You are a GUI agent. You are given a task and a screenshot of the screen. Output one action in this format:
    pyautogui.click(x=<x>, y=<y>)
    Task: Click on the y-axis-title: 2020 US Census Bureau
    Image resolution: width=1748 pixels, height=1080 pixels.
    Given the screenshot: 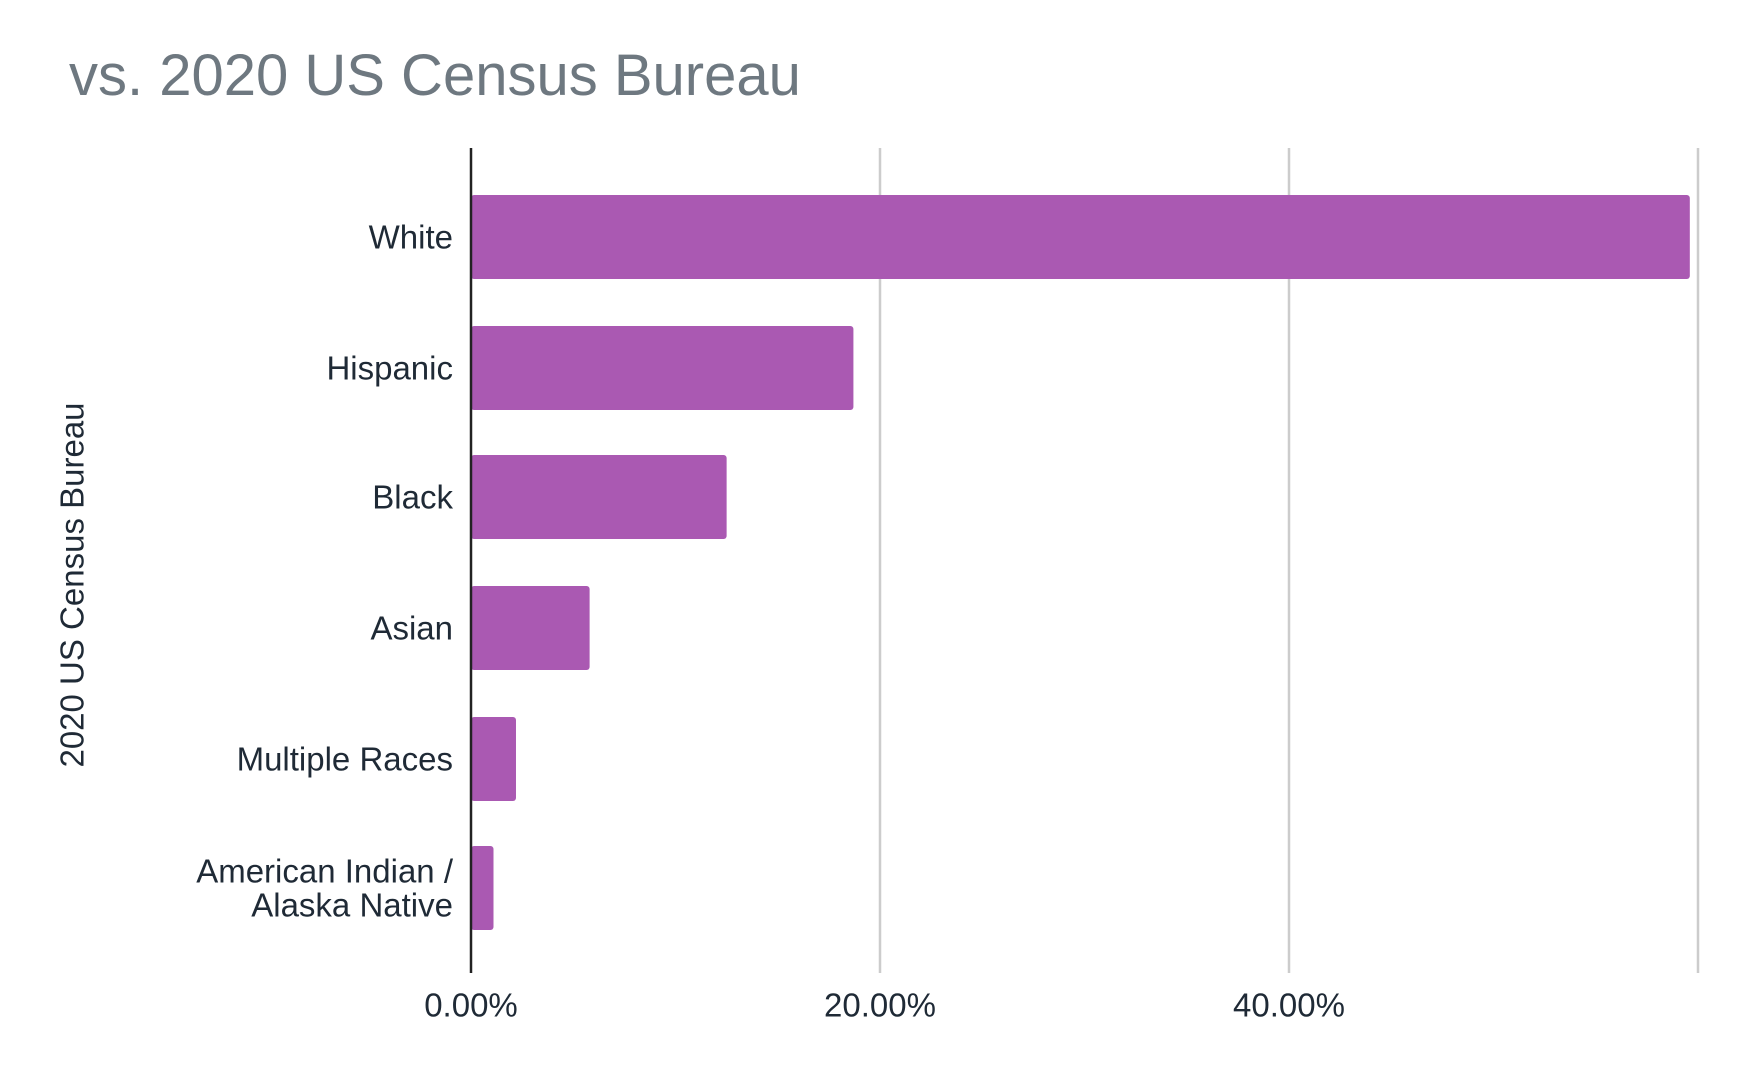 What is the action you would take?
    pyautogui.click(x=72, y=584)
    